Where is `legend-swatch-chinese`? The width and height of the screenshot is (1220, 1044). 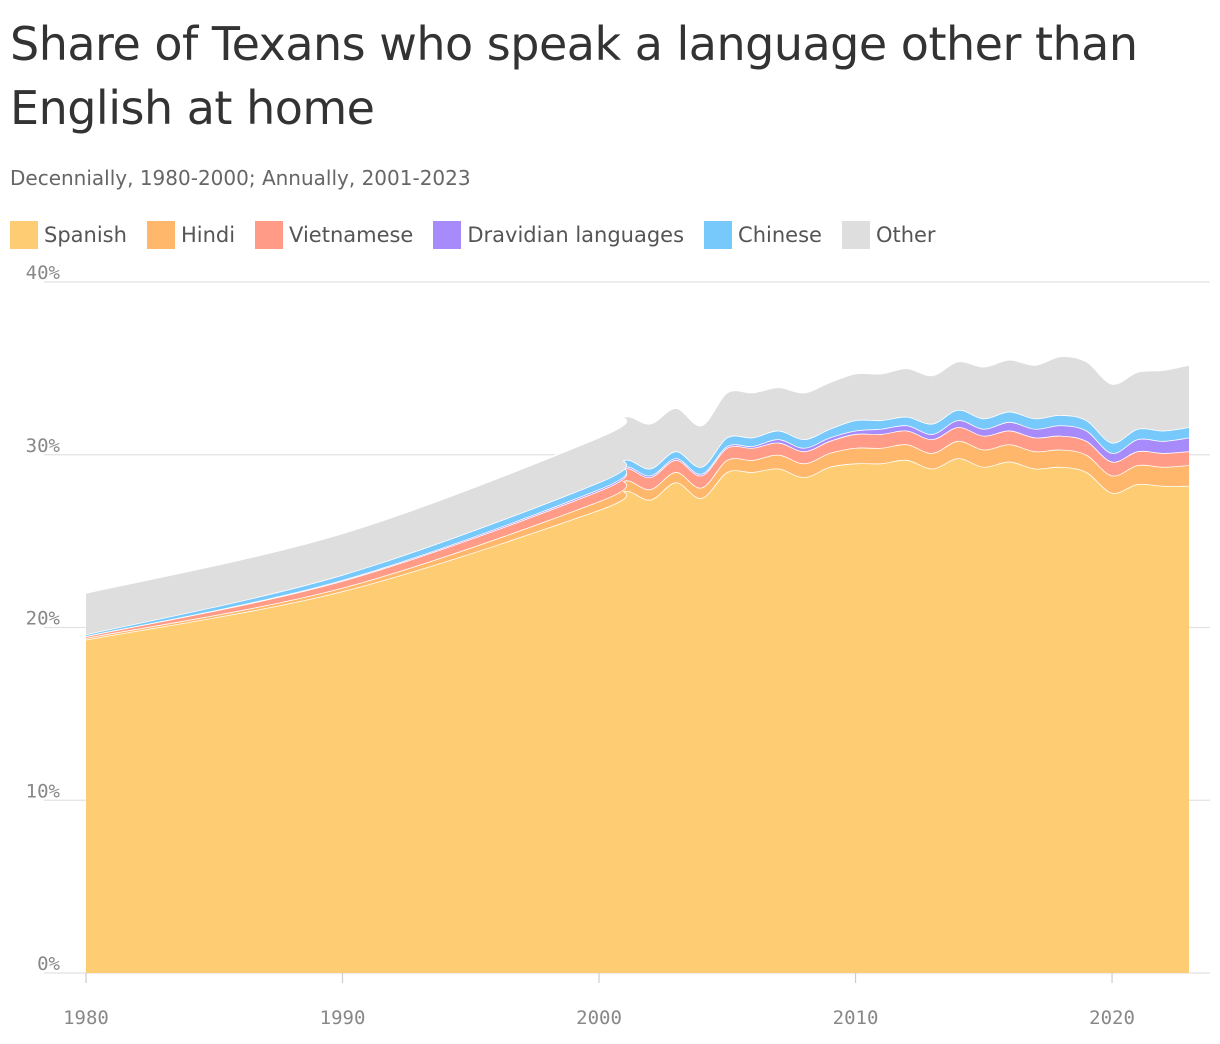
legend-swatch-chinese is located at coordinates (718, 235).